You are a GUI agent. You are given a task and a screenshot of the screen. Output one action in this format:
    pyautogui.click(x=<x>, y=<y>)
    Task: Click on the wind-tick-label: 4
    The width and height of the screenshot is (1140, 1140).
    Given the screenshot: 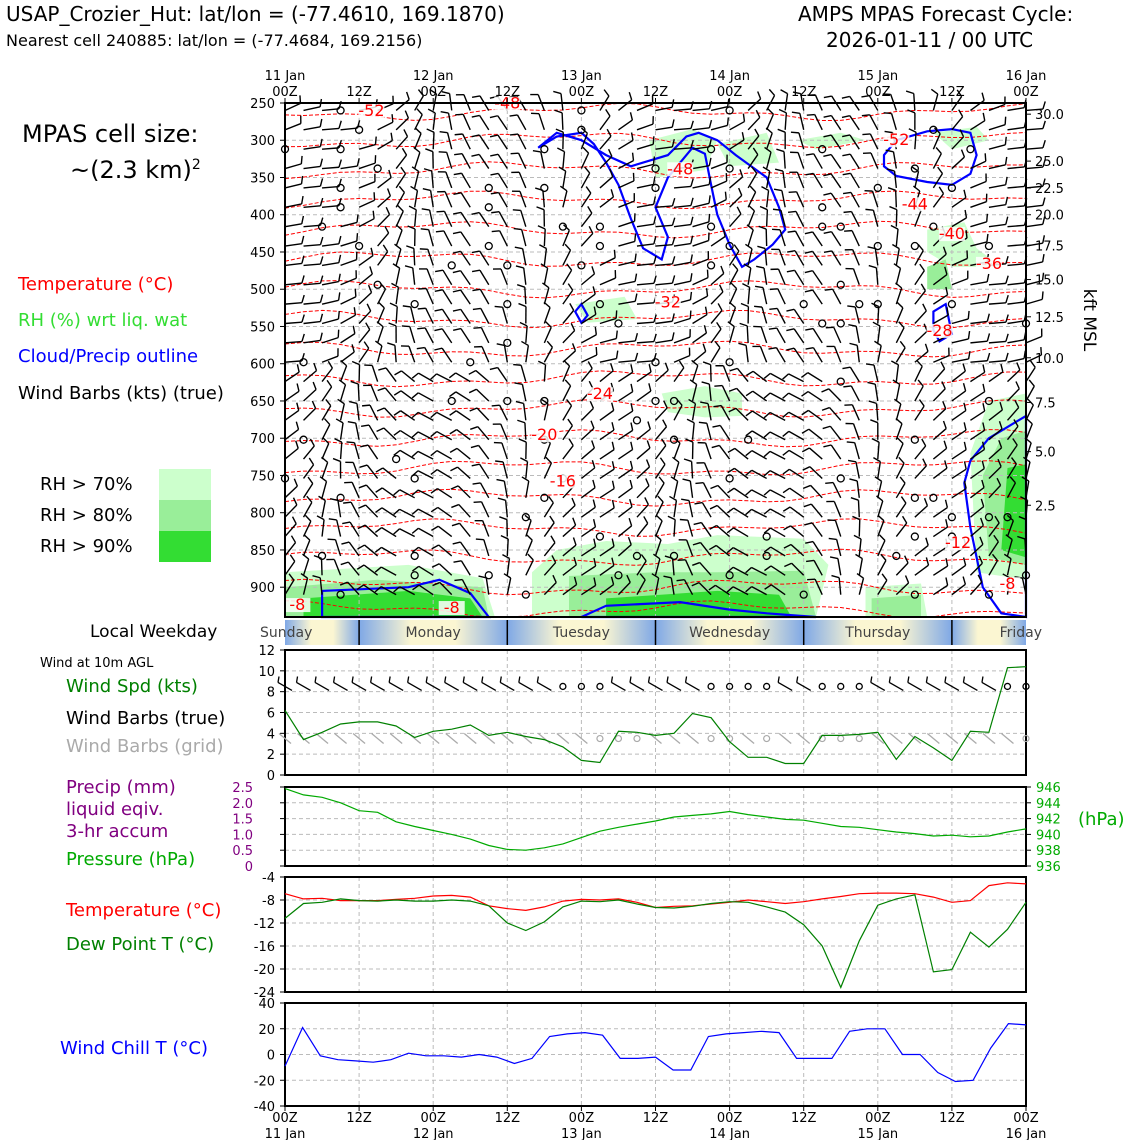 What is the action you would take?
    pyautogui.click(x=271, y=734)
    